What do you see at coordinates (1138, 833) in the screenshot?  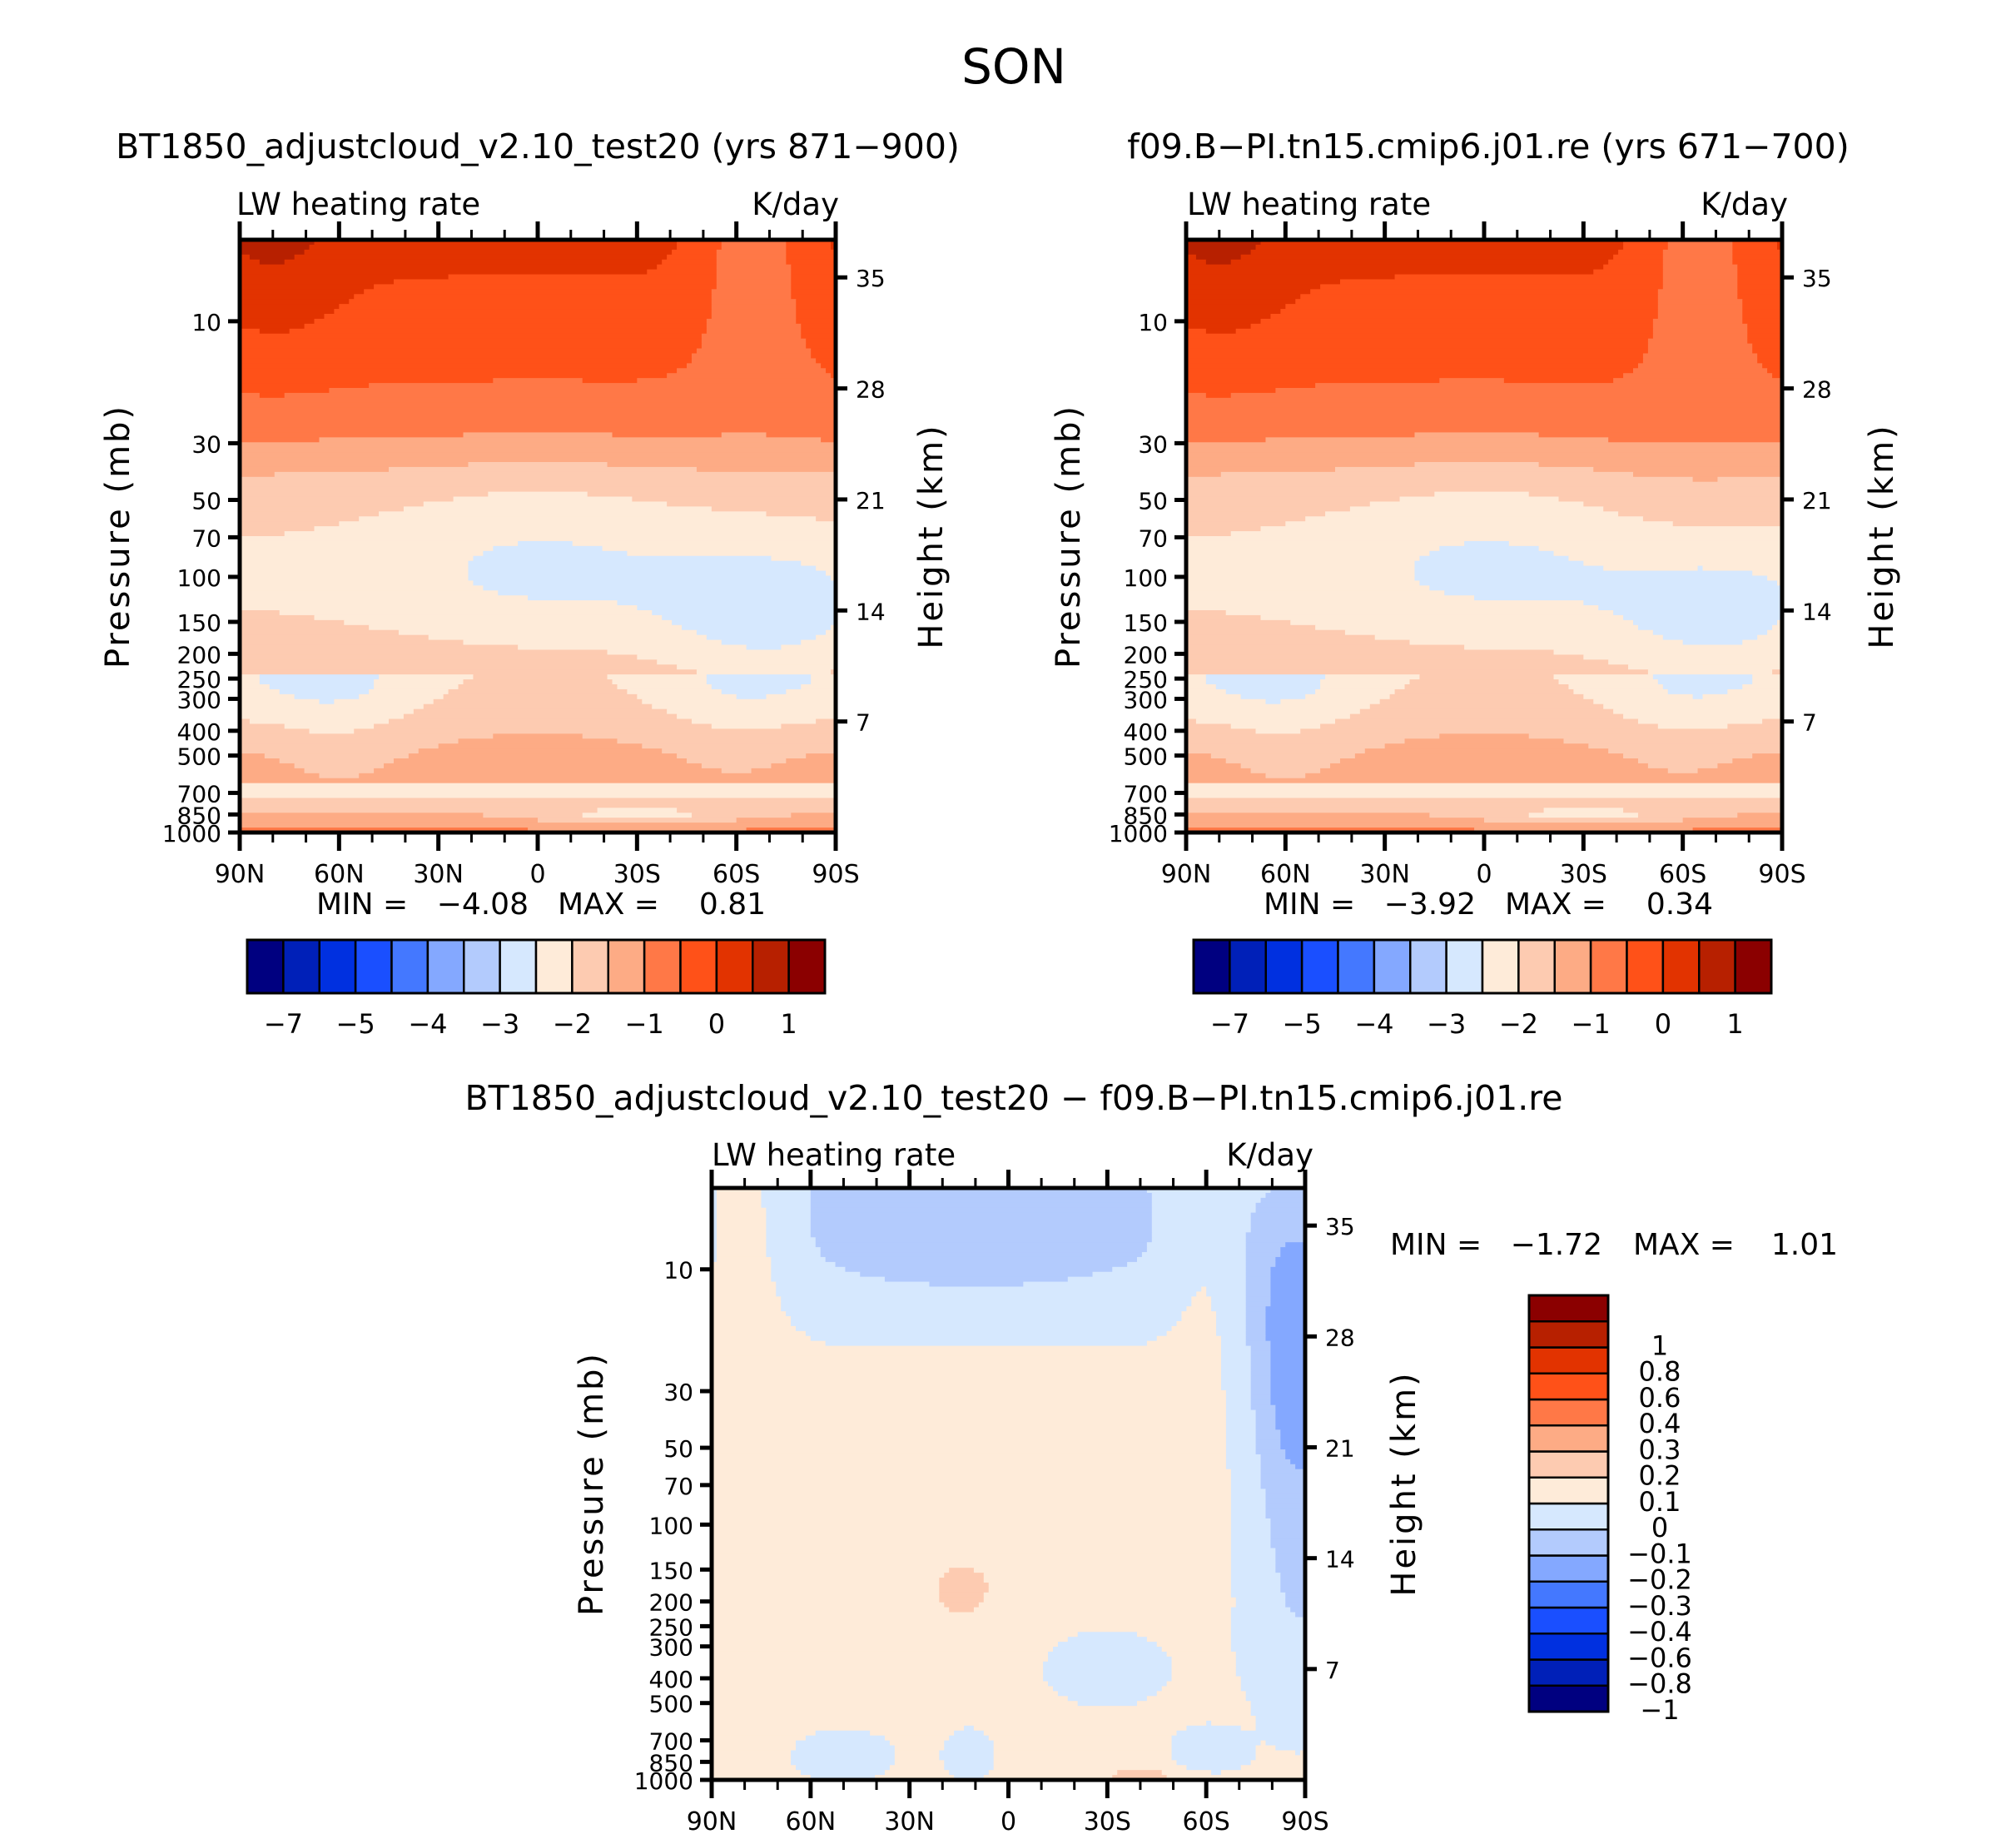 I see `y-tick-label: 1000` at bounding box center [1138, 833].